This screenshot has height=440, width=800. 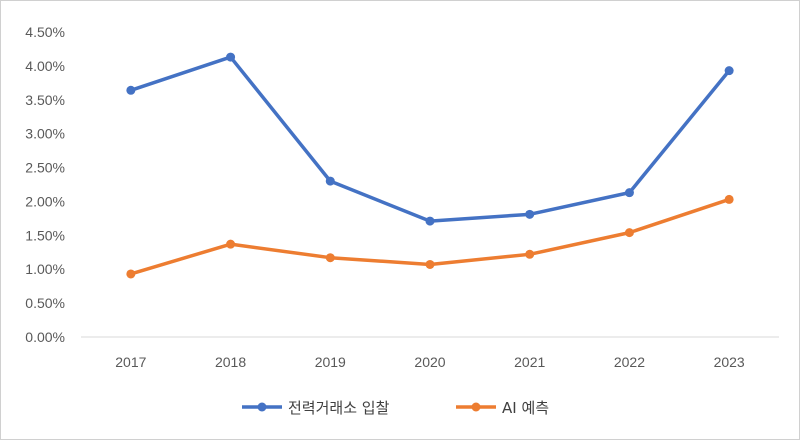 I want to click on legend-label: AI 예측, so click(x=525, y=408).